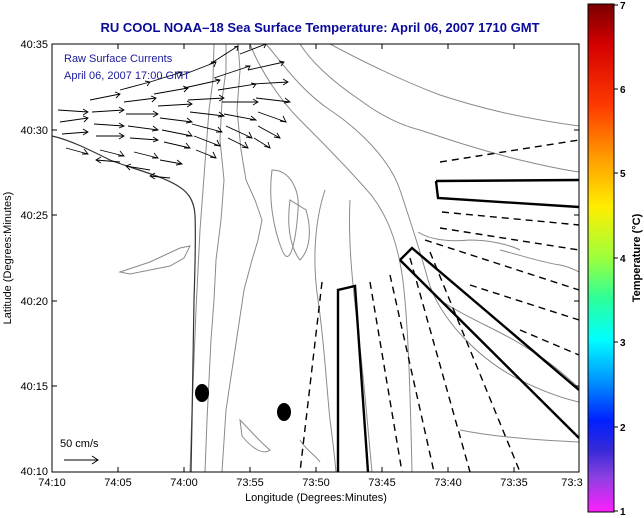 Image resolution: width=644 pixels, height=518 pixels. I want to click on coastline, so click(124, 303).